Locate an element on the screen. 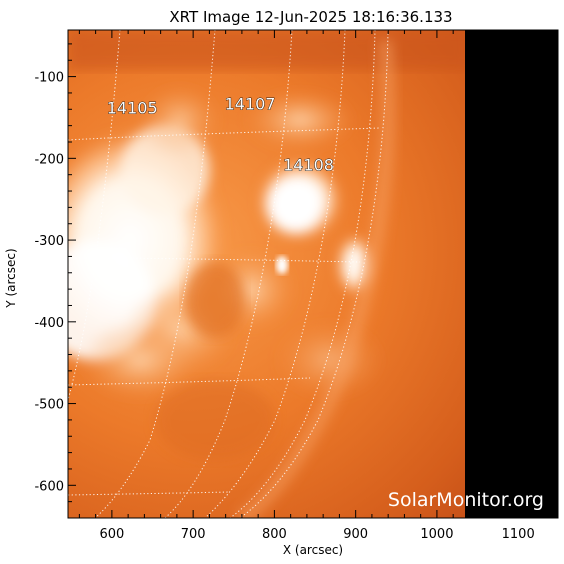 This screenshot has height=564, width=564. y-tick-label: -500 is located at coordinates (49, 405).